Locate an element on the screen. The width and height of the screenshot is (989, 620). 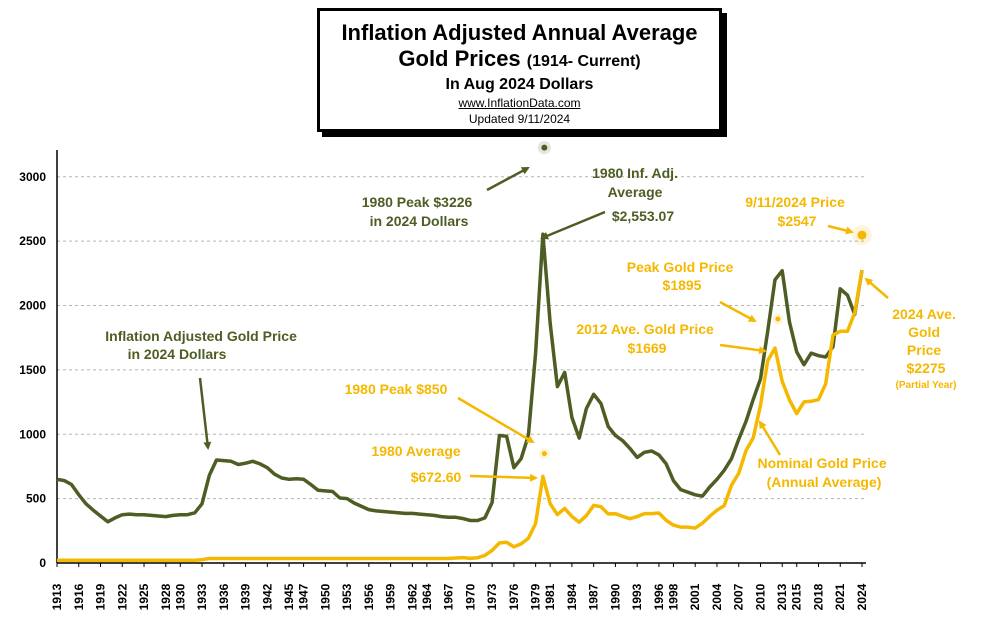
x-tick-label: 1981 is located at coordinates (550, 596).